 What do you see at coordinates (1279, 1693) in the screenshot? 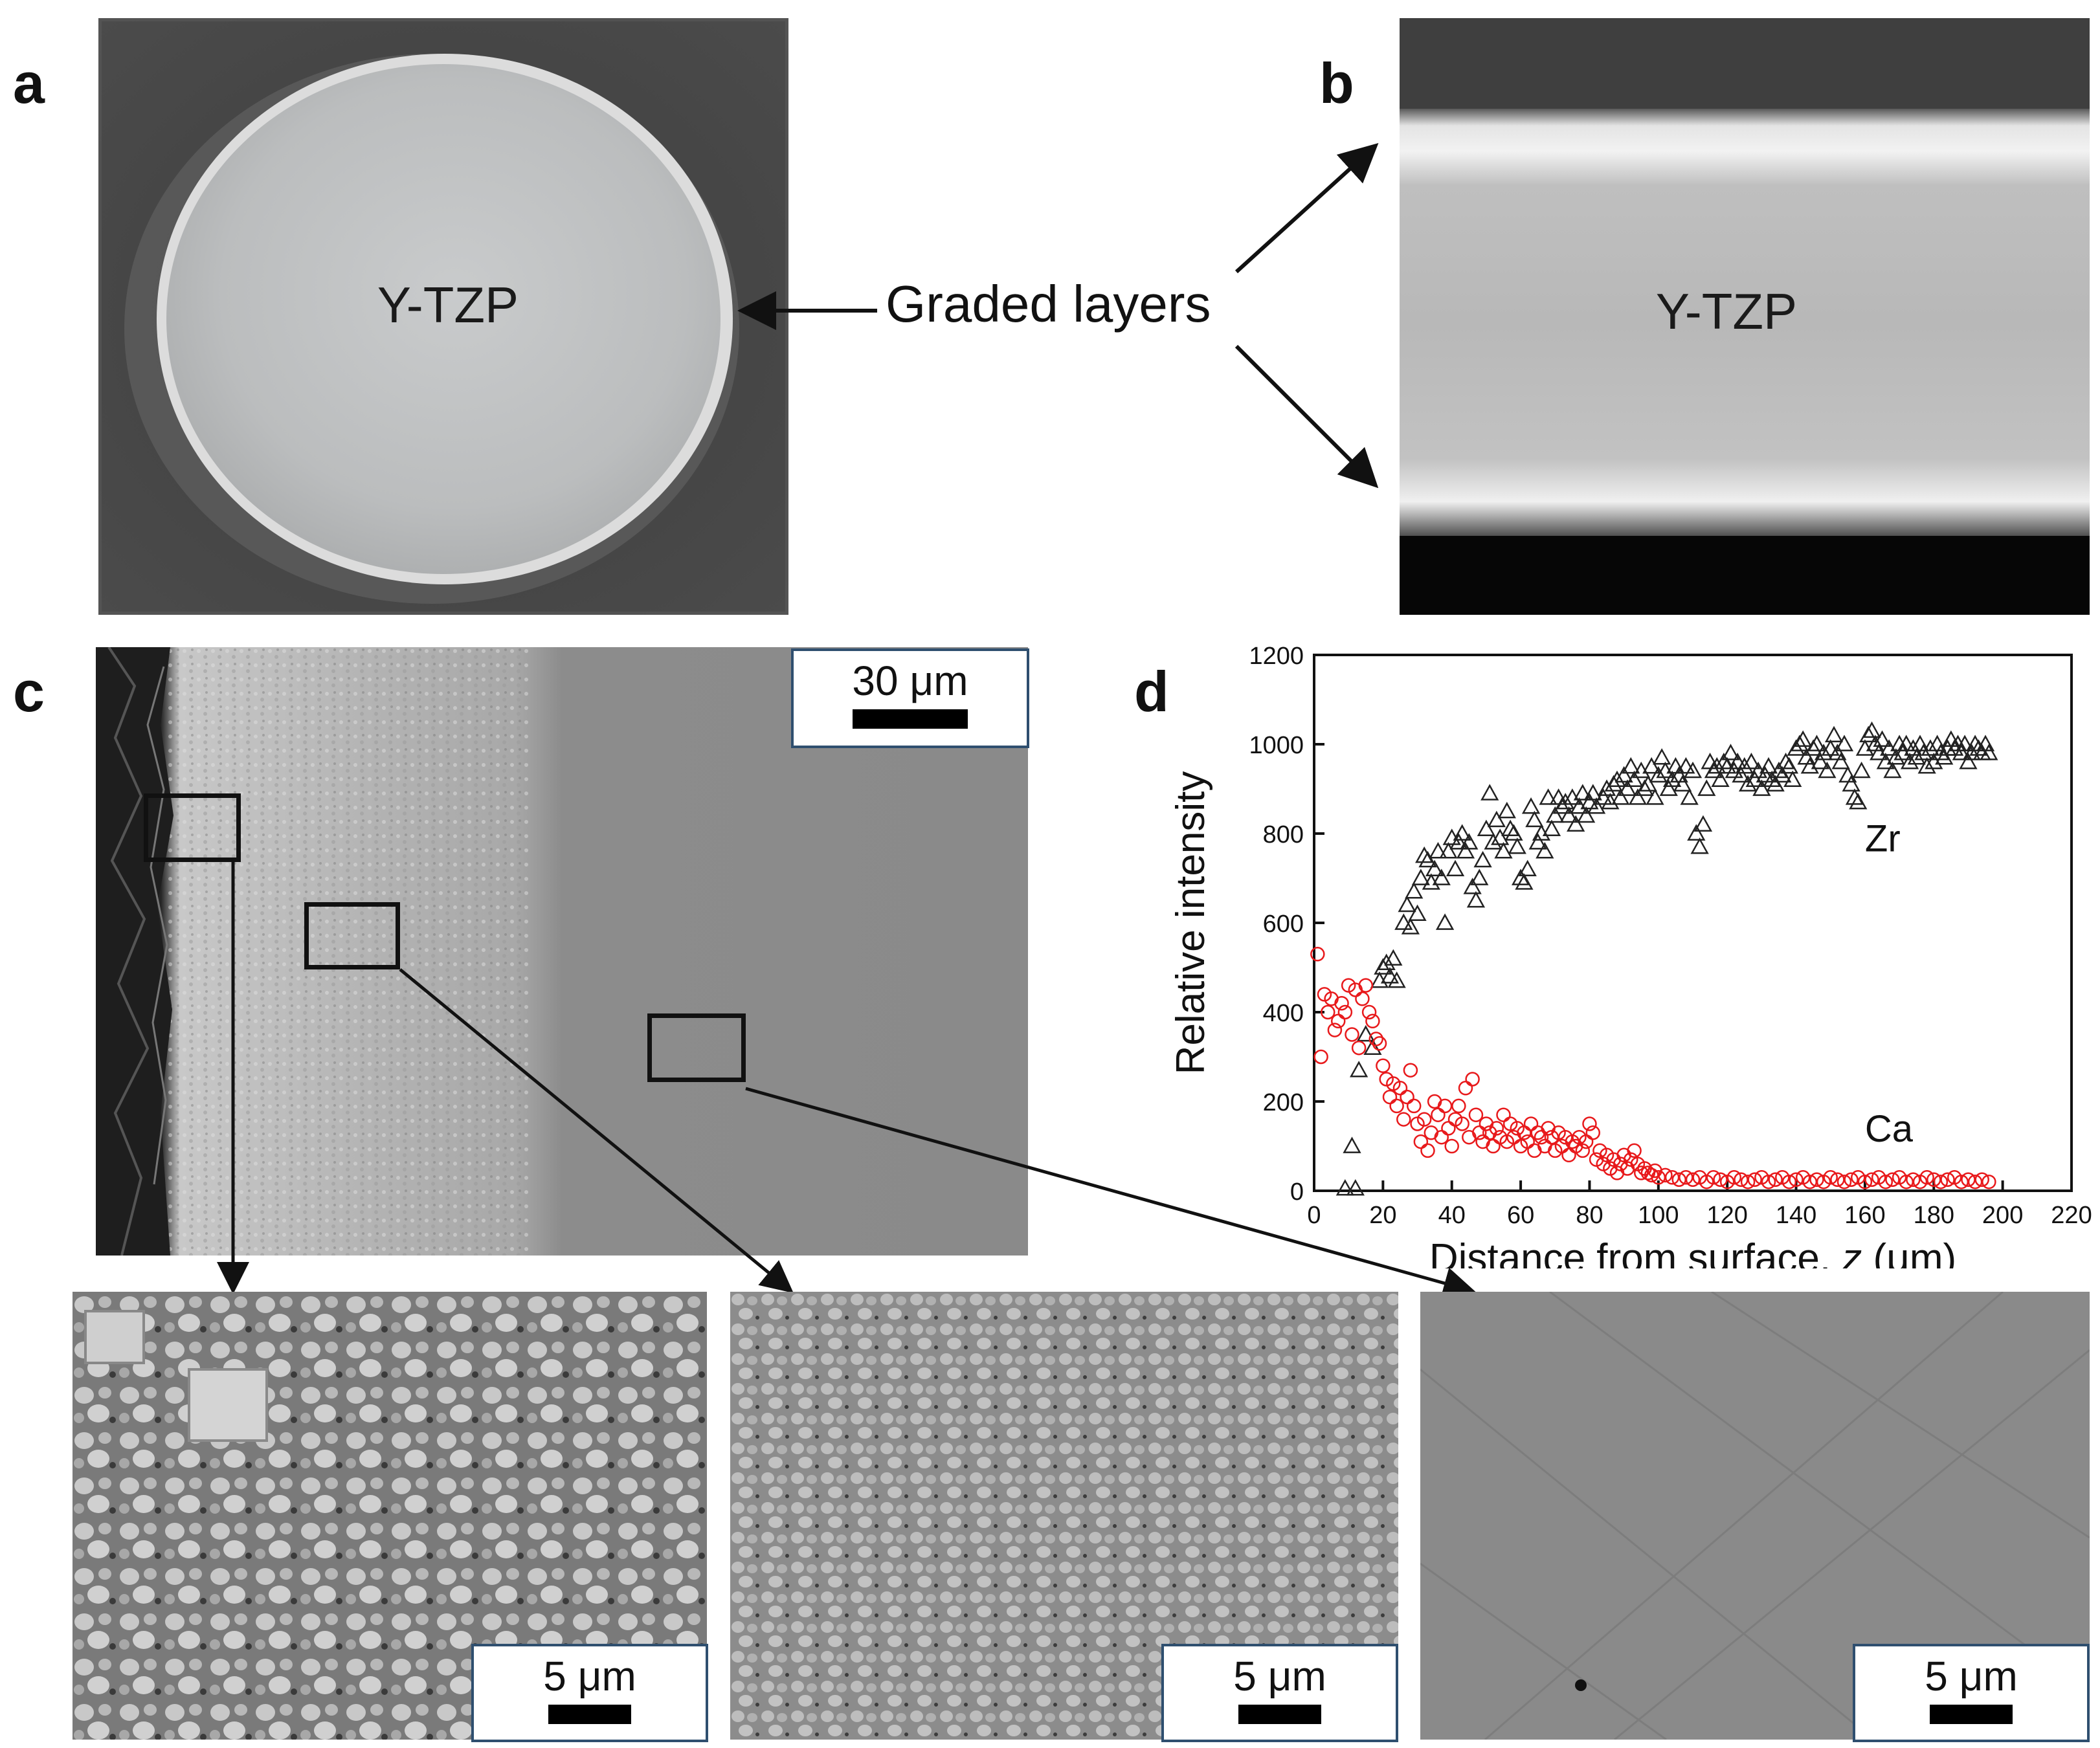
I see `scale-bar-inset-2: 5 μm` at bounding box center [1279, 1693].